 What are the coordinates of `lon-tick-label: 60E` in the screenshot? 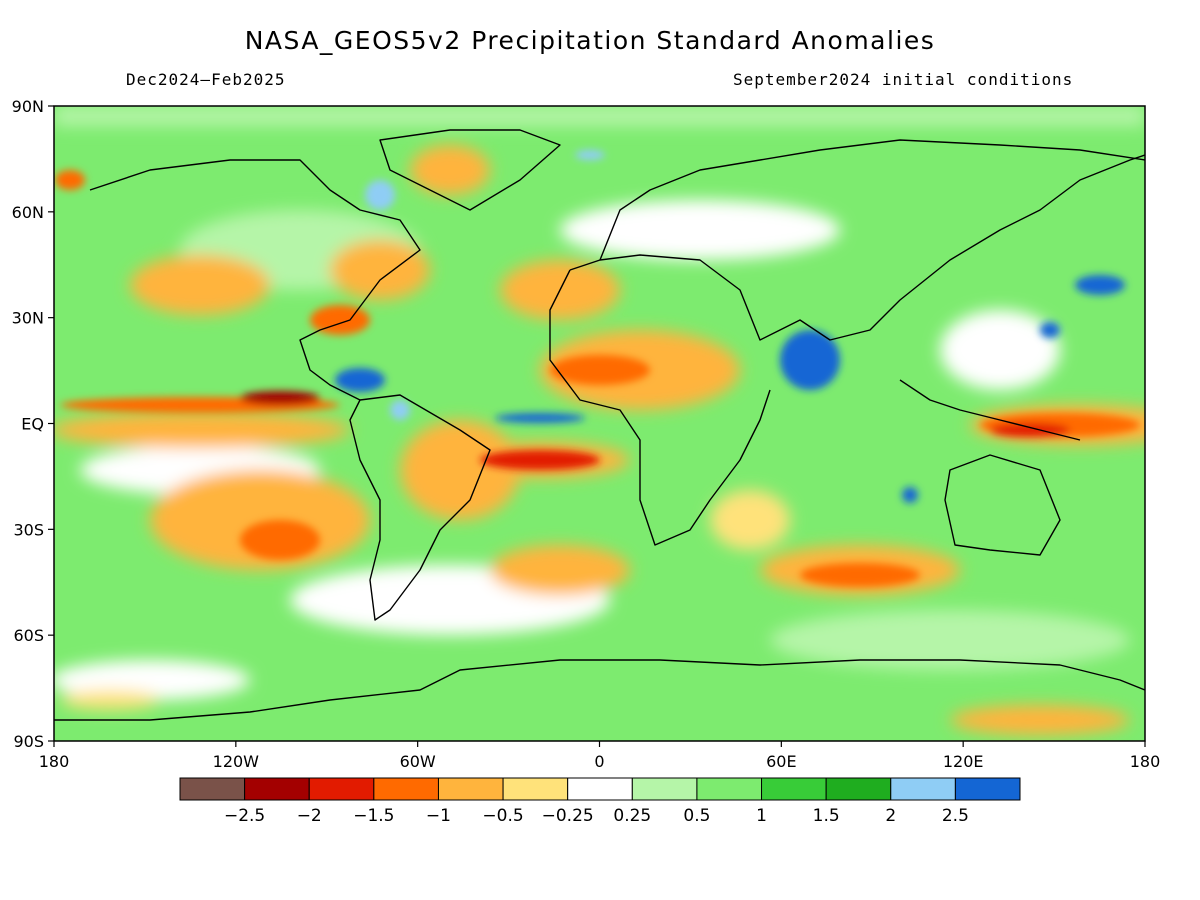 It's located at (781, 761).